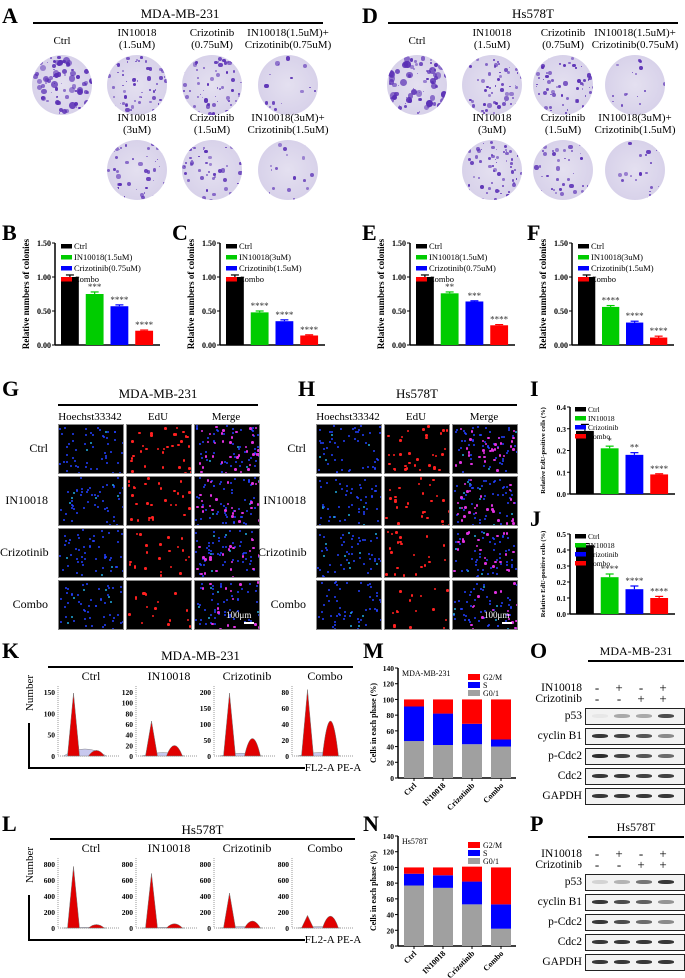 The height and width of the screenshot is (978, 685). I want to click on colony-dish, so click(212, 170).